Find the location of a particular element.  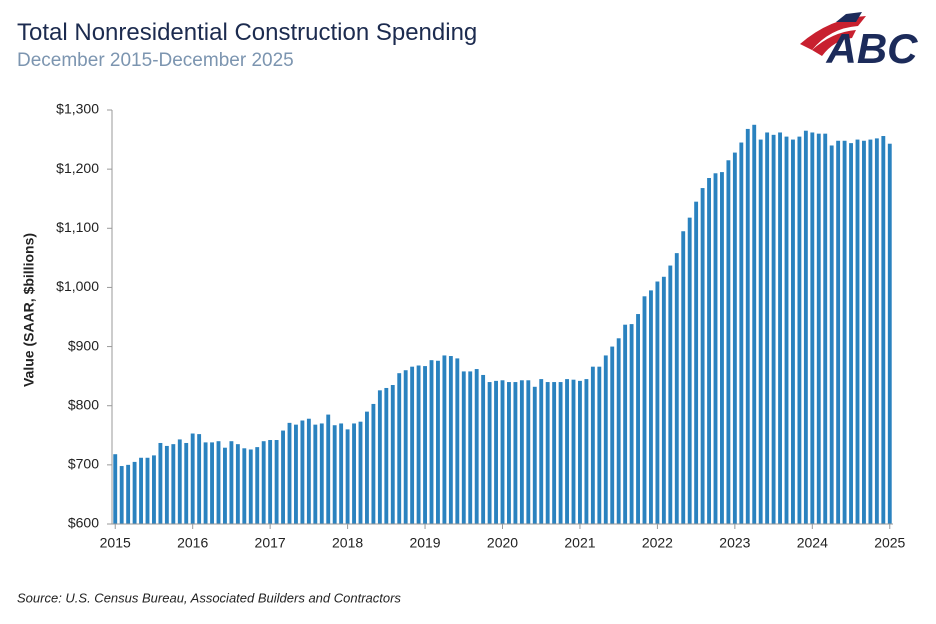

x-tick-label: 2019 is located at coordinates (424, 543).